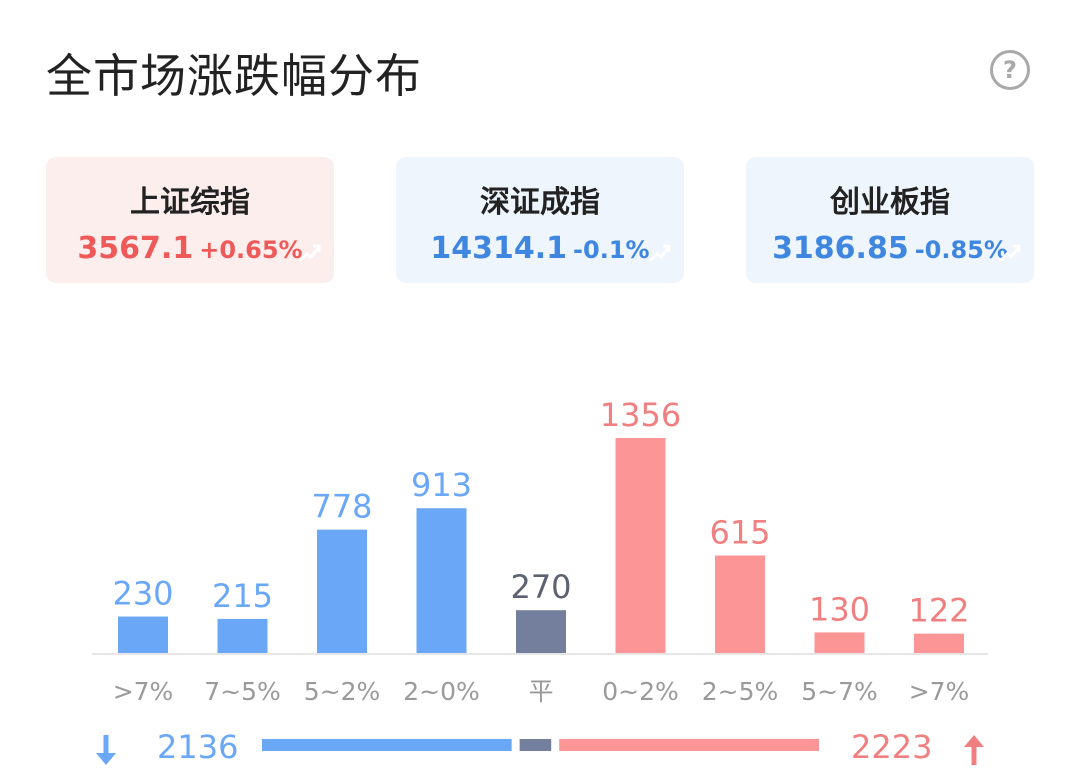  Describe the element at coordinates (142, 594) in the screenshot. I see `data-label-0: 230` at that location.